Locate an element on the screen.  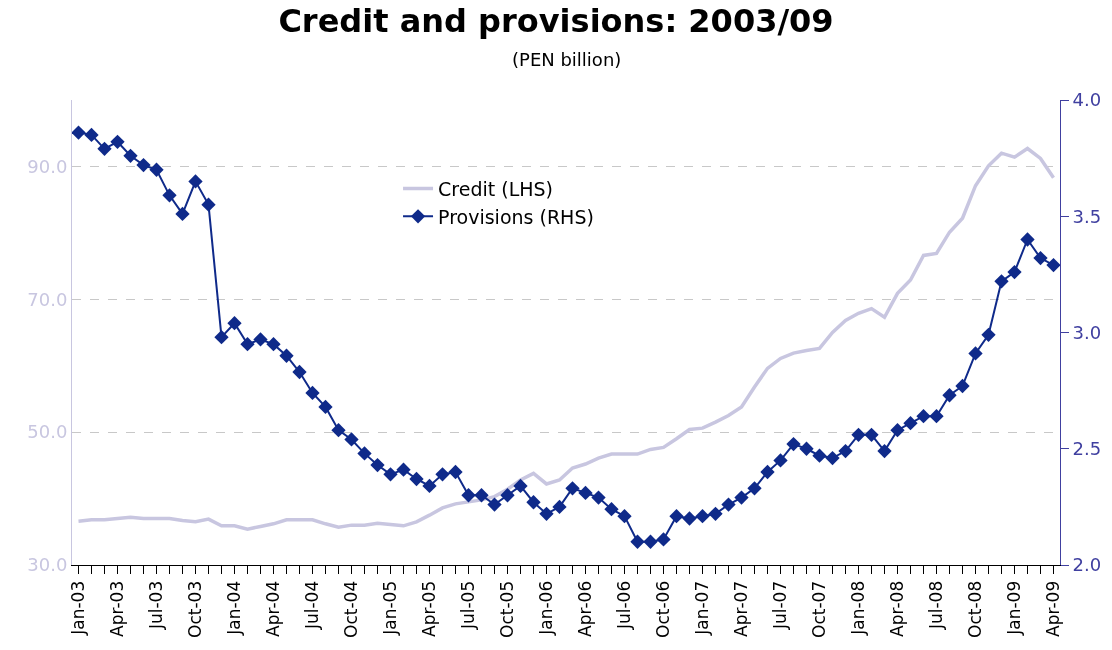
y2-tick-label: 4.0 is located at coordinates (1087, 100).